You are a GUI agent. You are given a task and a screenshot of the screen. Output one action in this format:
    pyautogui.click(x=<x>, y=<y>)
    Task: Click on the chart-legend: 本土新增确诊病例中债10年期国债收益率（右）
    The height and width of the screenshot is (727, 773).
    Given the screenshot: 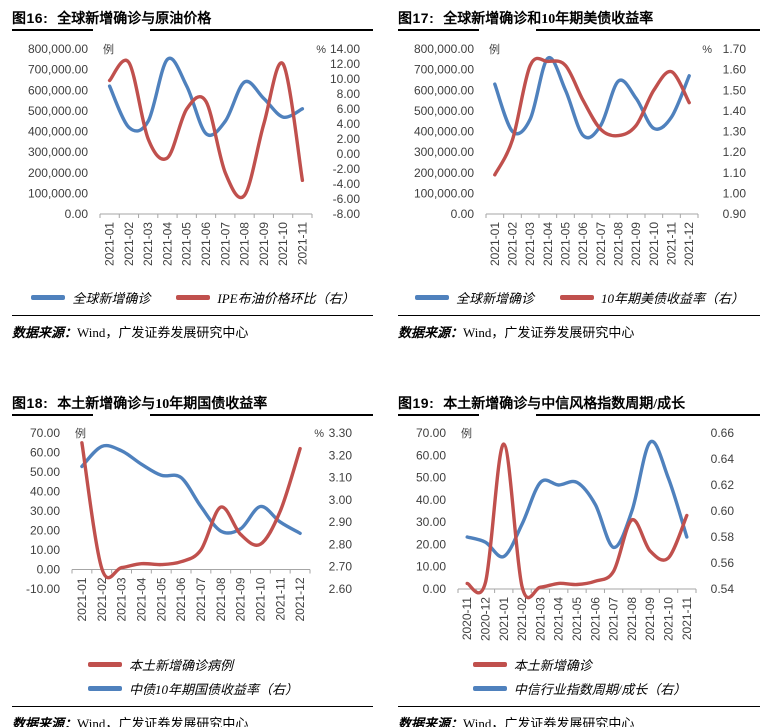 What is the action you would take?
    pyautogui.click(x=192, y=676)
    